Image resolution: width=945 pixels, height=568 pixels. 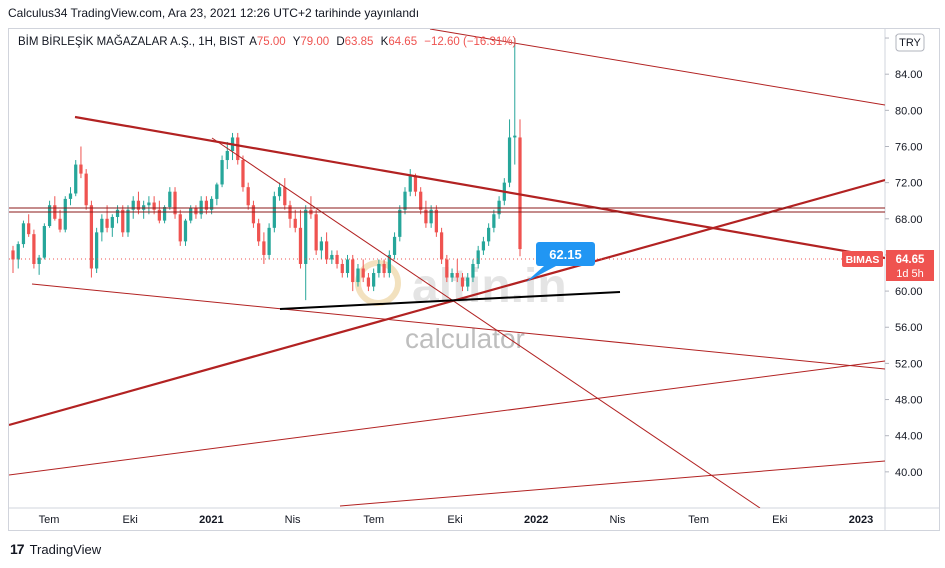 What do you see at coordinates (65, 549) in the screenshot?
I see `footer-brand: TradingView` at bounding box center [65, 549].